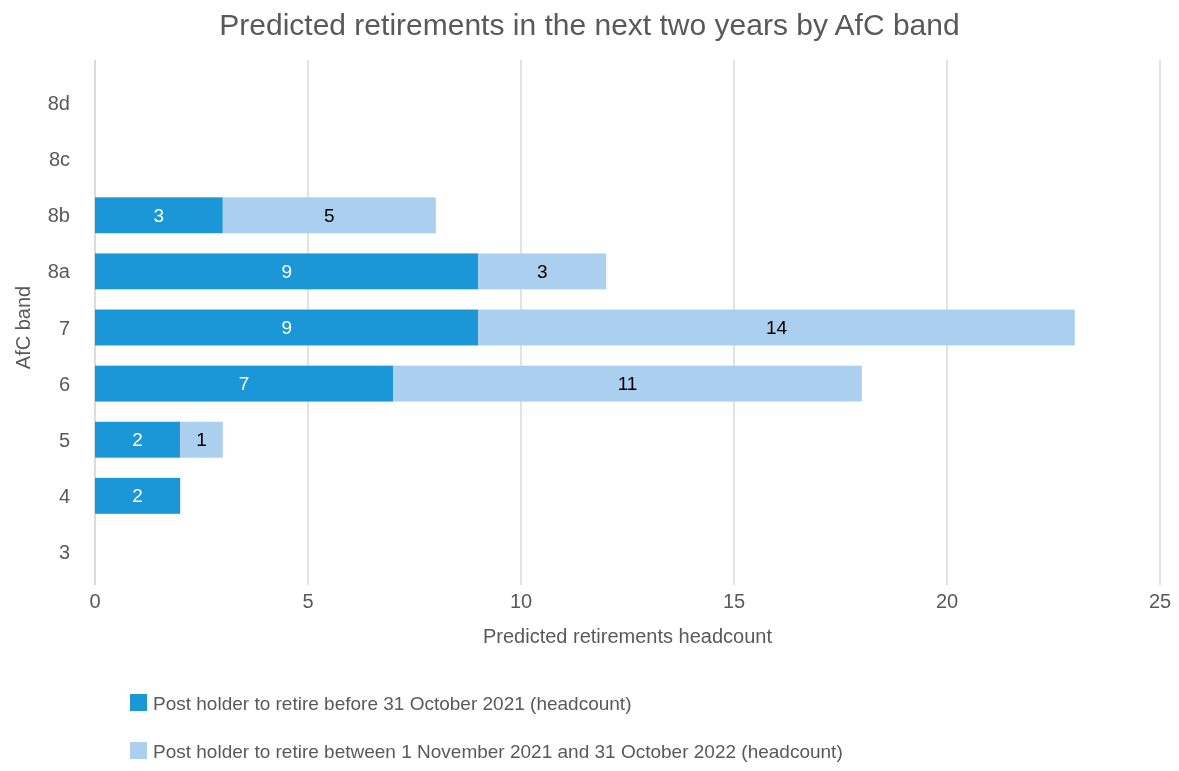  What do you see at coordinates (64, 551) in the screenshot?
I see `y-tick-label: 3` at bounding box center [64, 551].